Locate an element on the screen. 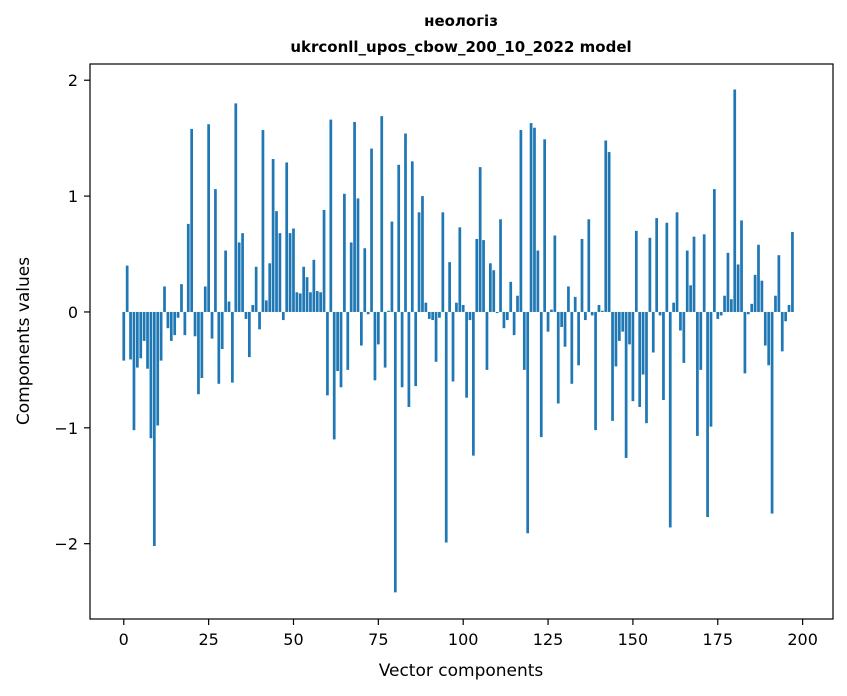 Image resolution: width=847 pixels, height=696 pixels. x-tick-label: 75 is located at coordinates (378, 639).